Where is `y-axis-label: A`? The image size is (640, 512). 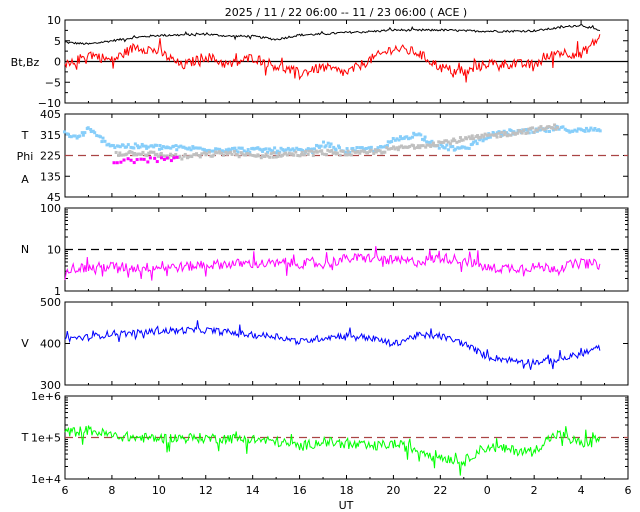 y-axis-label: A is located at coordinates (25, 179).